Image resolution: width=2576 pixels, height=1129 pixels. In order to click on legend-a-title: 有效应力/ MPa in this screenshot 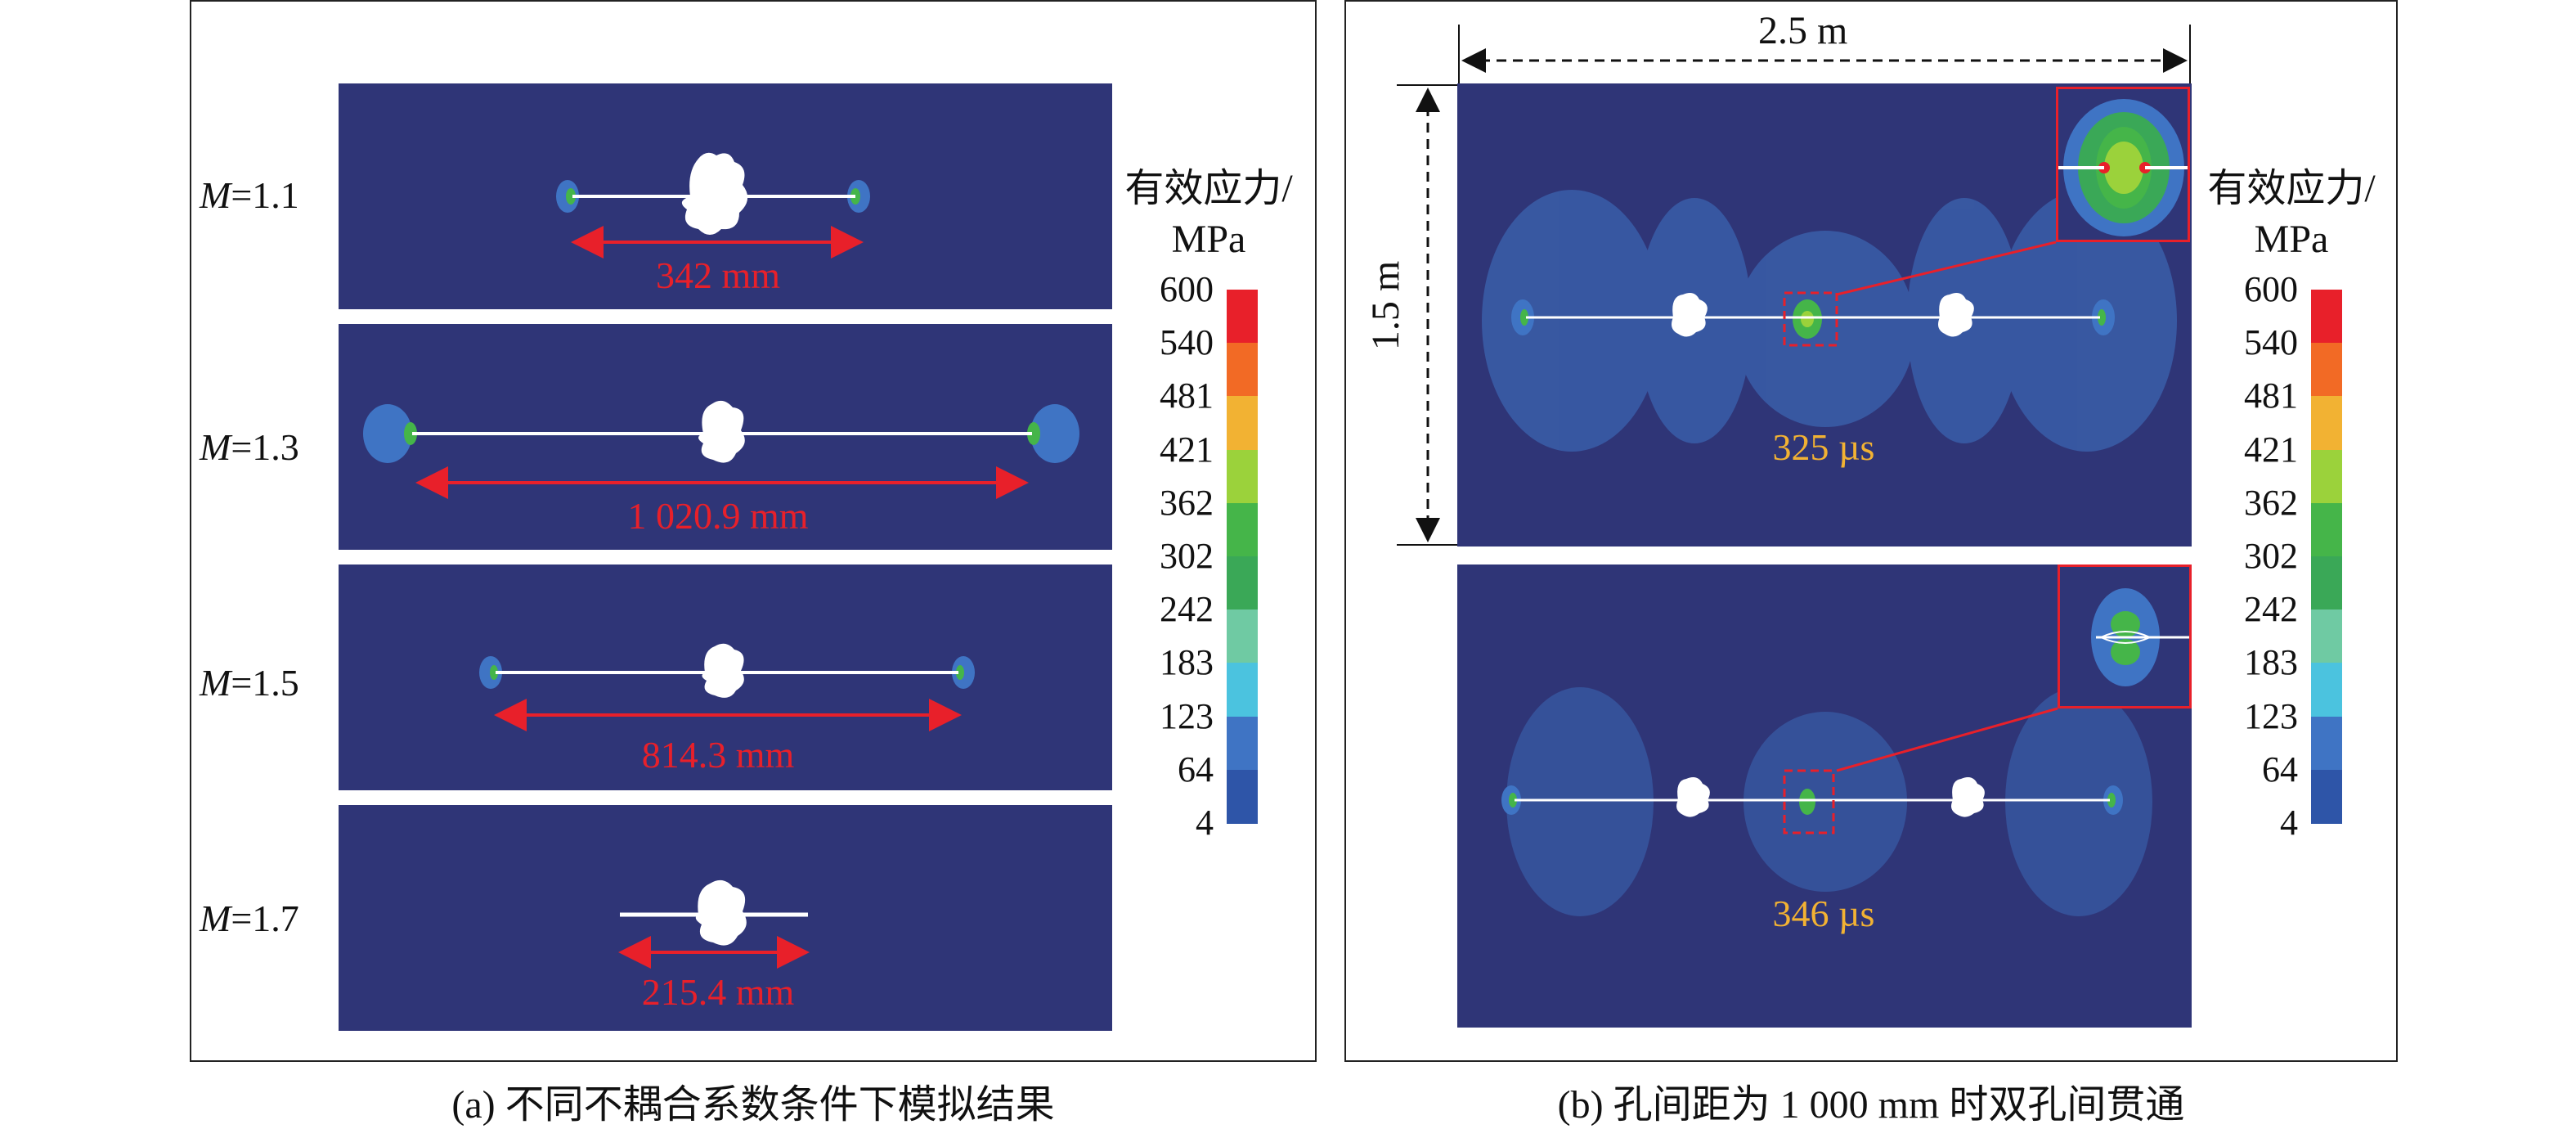, I will do `click(1209, 214)`.